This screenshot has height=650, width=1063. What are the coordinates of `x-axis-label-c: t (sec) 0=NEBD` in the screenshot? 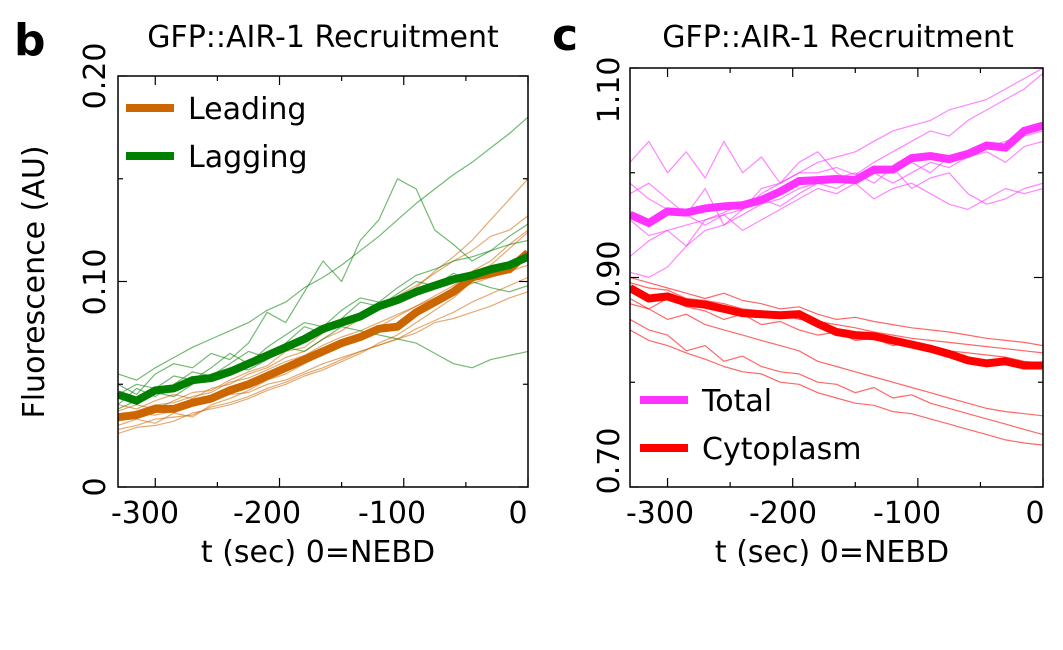 It's located at (832, 552).